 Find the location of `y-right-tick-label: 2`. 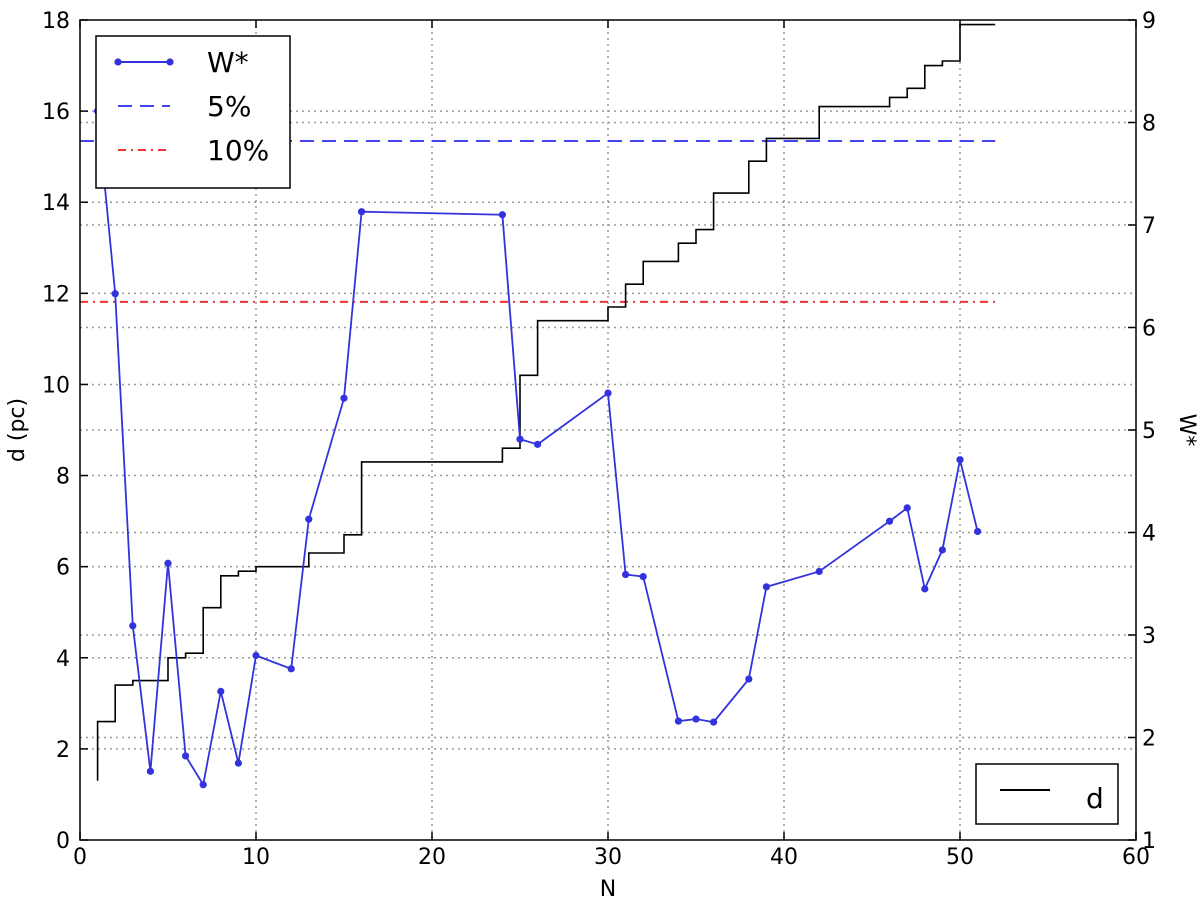

y-right-tick-label: 2 is located at coordinates (1149, 739).